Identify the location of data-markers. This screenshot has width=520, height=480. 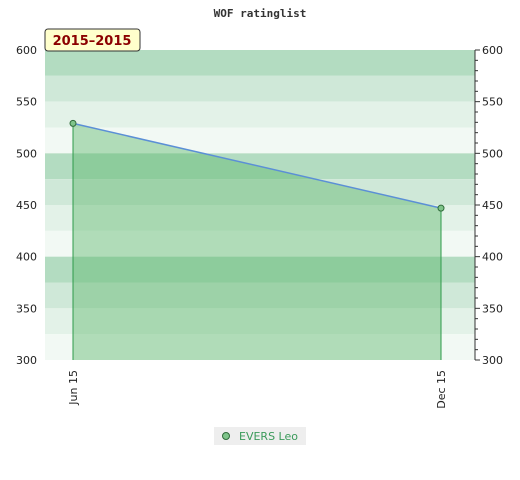
(257, 165).